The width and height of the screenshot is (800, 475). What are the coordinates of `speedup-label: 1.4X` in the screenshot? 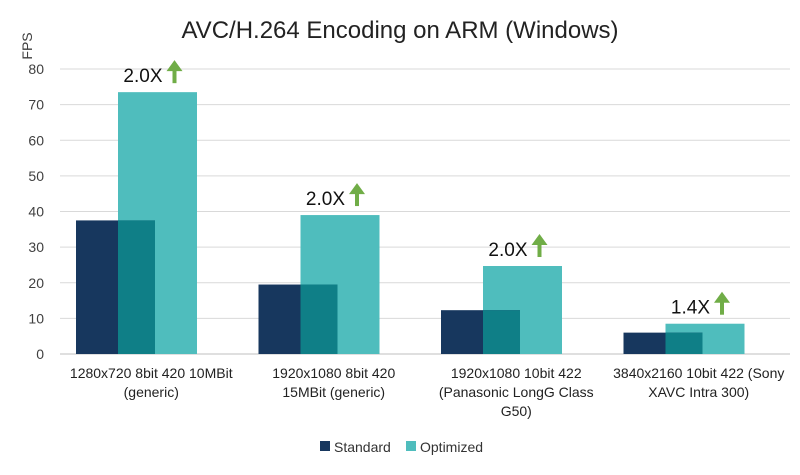 It's located at (690, 308).